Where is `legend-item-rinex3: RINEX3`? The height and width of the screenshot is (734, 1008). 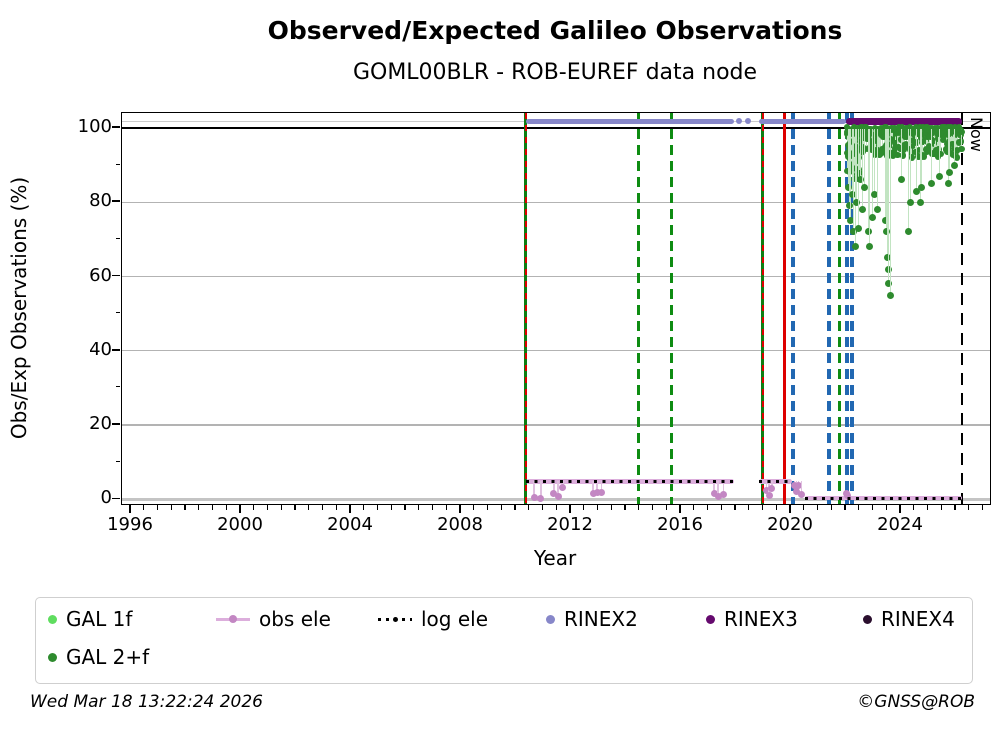
legend-item-rinex3: RINEX3 is located at coordinates (752, 619).